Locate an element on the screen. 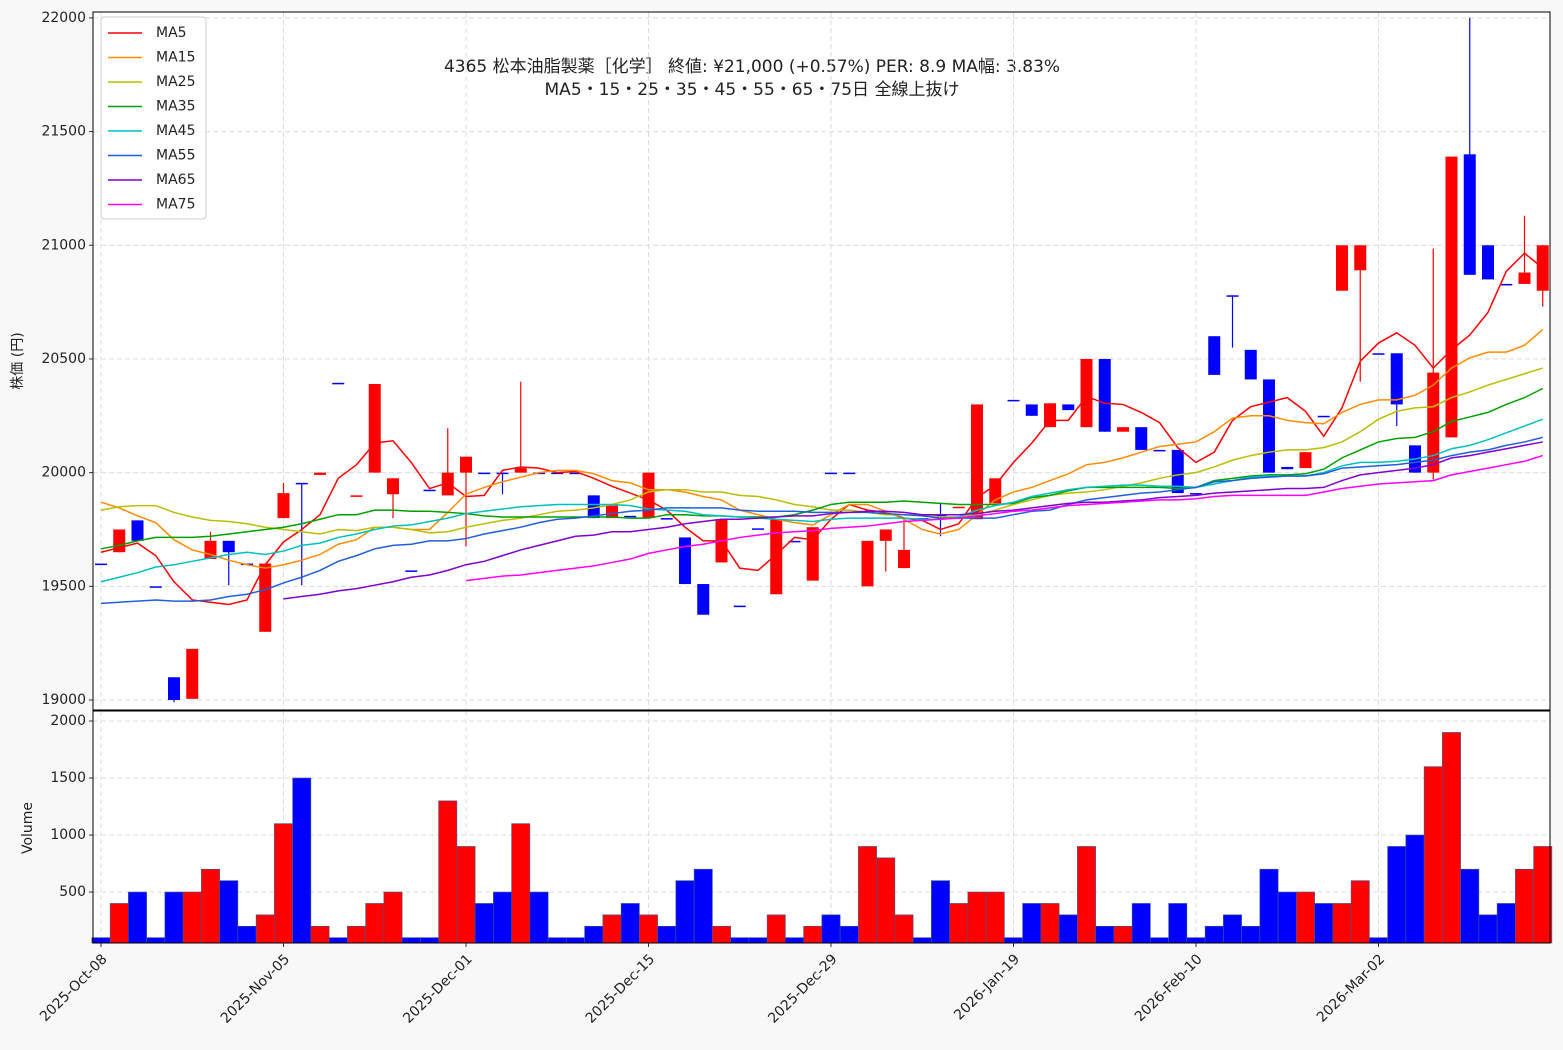 The width and height of the screenshot is (1563, 1050). legend-label: MA5 is located at coordinates (171, 33).